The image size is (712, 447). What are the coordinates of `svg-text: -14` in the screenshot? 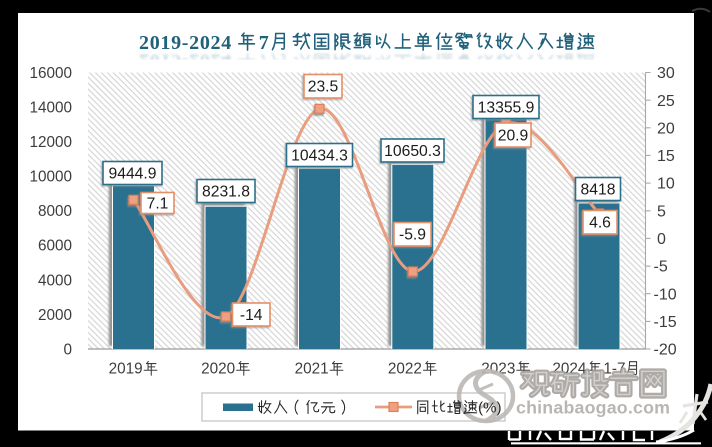 It's located at (251, 315).